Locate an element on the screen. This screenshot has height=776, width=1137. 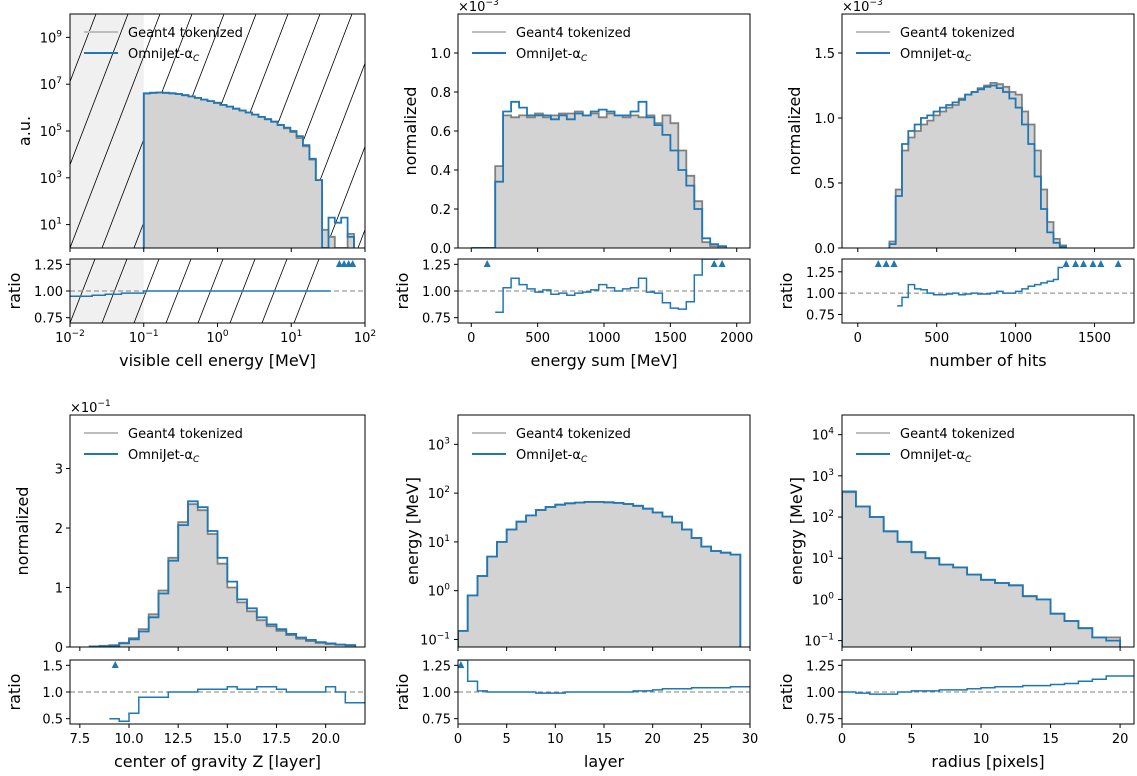
x-tick-label: 15.0 is located at coordinates (227, 739).